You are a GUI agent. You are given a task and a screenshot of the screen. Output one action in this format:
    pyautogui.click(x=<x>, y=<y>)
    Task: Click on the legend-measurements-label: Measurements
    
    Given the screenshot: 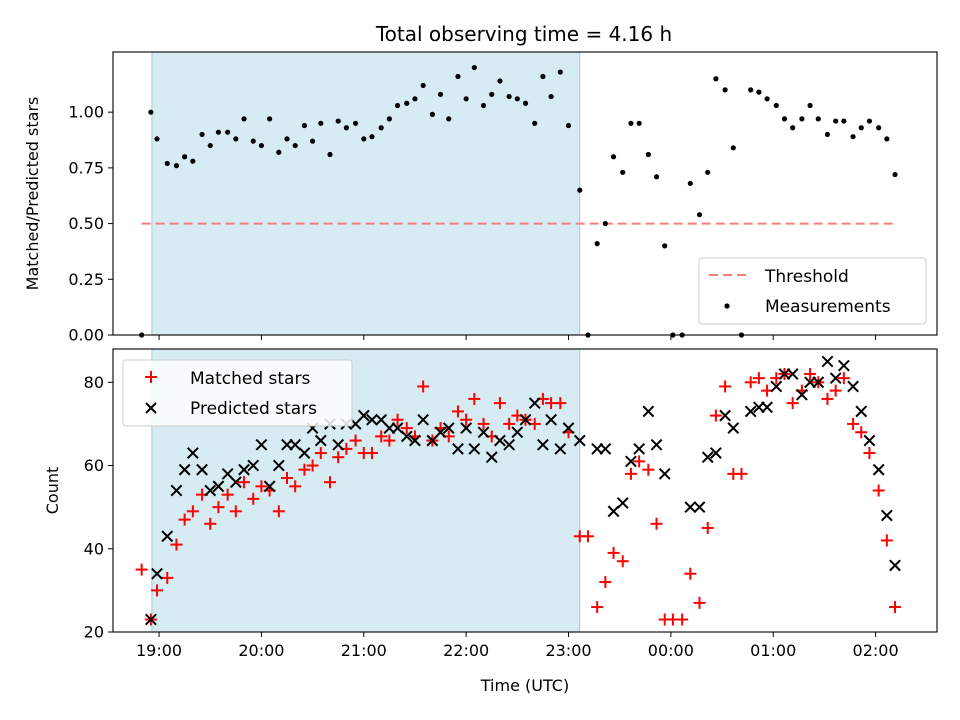 What is the action you would take?
    pyautogui.click(x=828, y=307)
    